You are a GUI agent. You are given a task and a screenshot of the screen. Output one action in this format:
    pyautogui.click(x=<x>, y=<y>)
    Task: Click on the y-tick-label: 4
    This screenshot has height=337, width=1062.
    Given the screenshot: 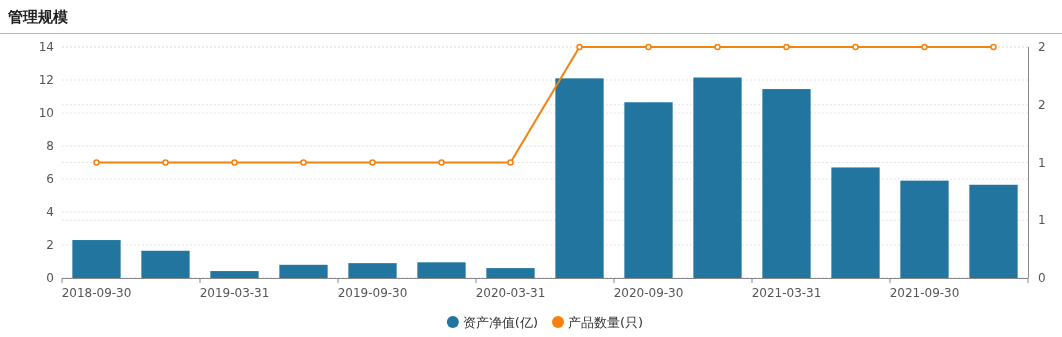 What is the action you would take?
    pyautogui.click(x=50, y=212)
    